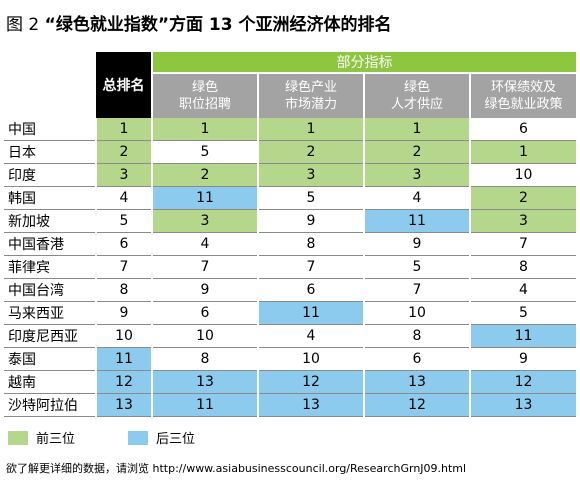 This screenshot has height=486, width=580. I want to click on economy-name: 泰国, so click(50, 359).